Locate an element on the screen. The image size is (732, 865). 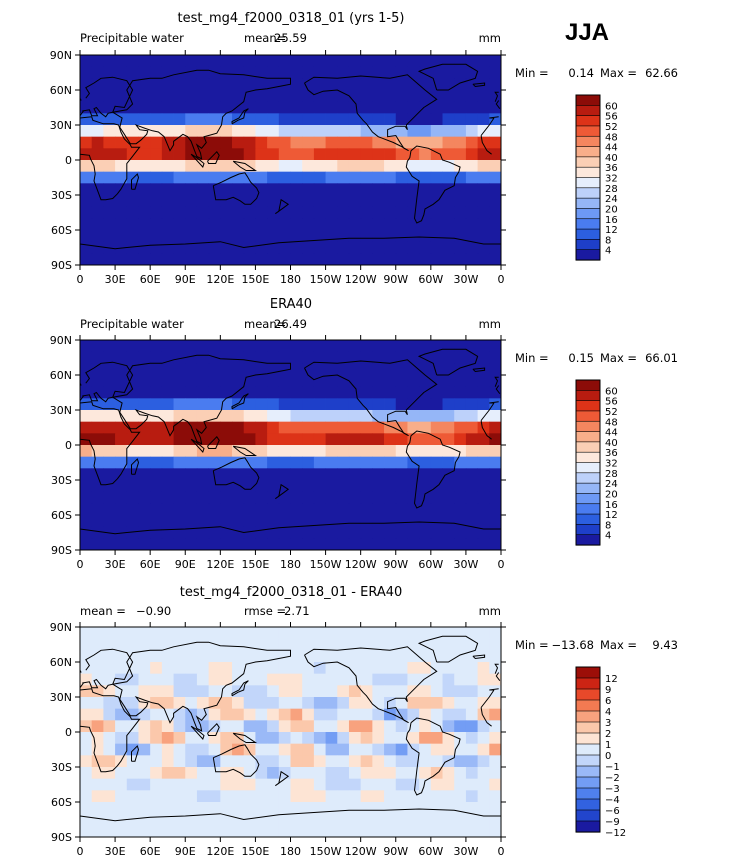
mean-label: mean = is located at coordinates (103, 611).